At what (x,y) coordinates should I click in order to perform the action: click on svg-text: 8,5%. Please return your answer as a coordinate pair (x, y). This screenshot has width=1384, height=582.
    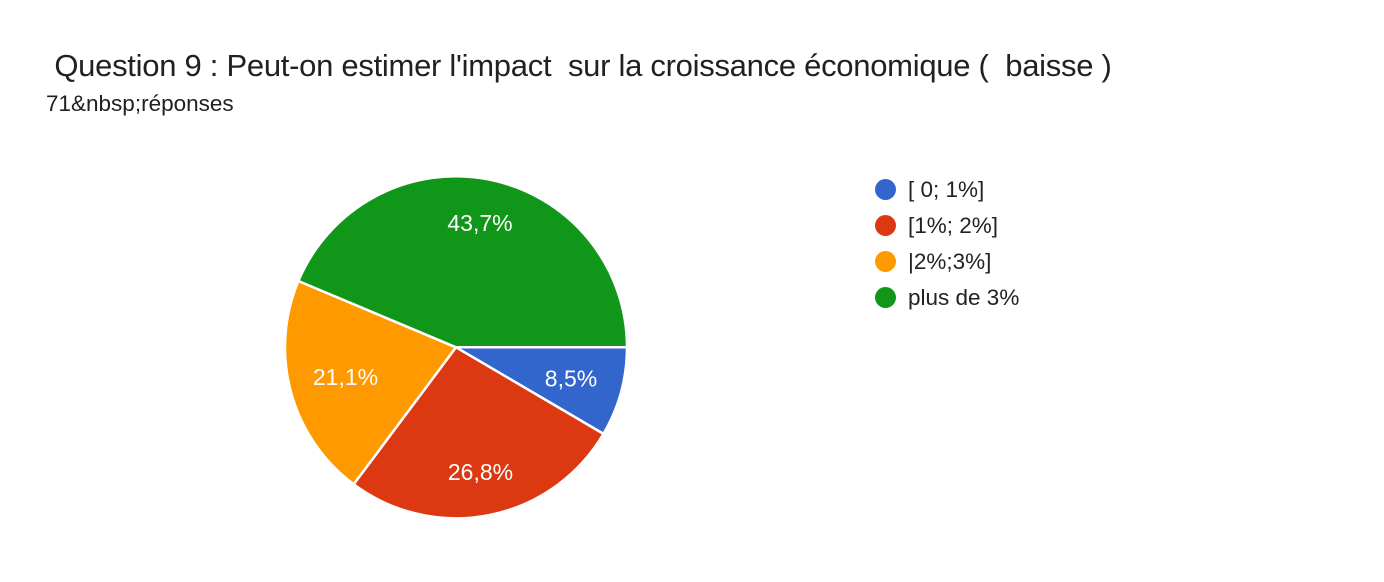
    Looking at the image, I should click on (571, 379).